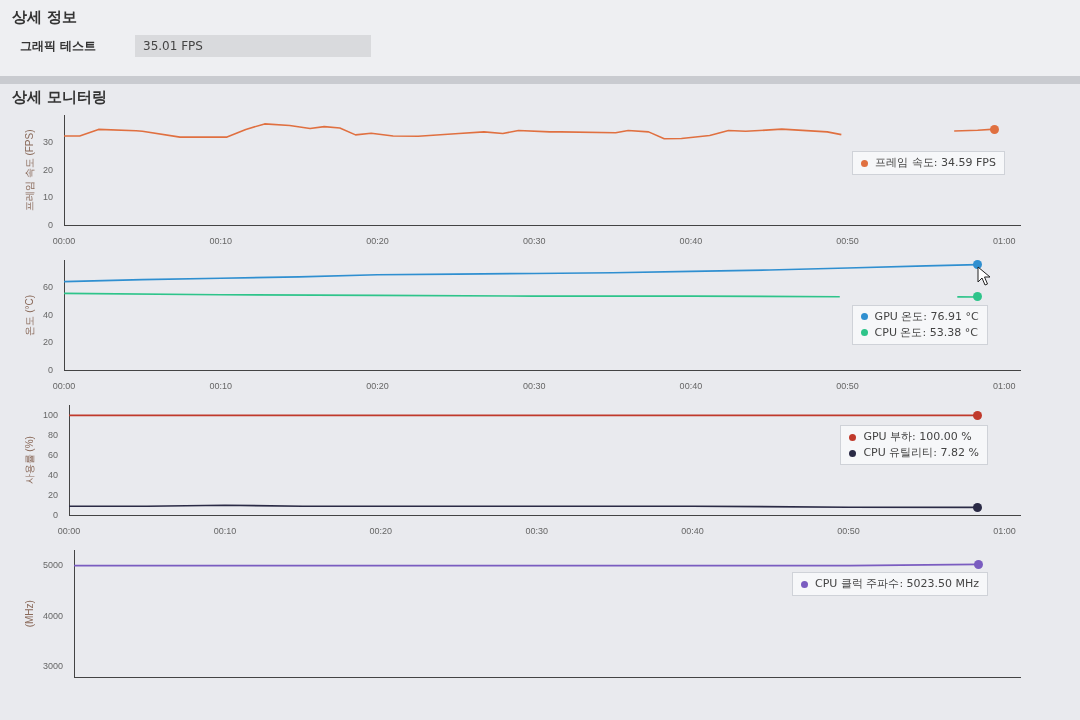 The image size is (1080, 720). I want to click on annotation: GPU 부하: 100.00 %, so click(917, 437).